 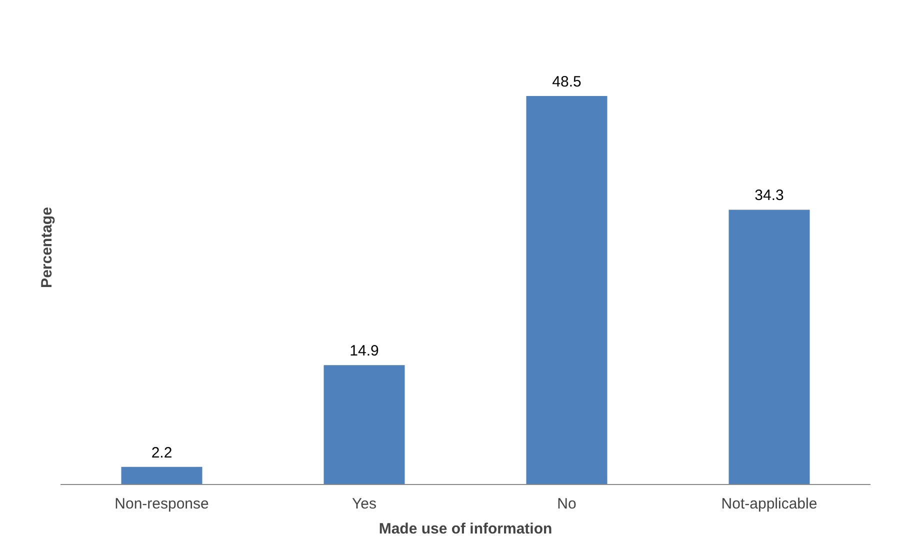 What do you see at coordinates (161, 504) in the screenshot?
I see `x-tick-label: Non-response` at bounding box center [161, 504].